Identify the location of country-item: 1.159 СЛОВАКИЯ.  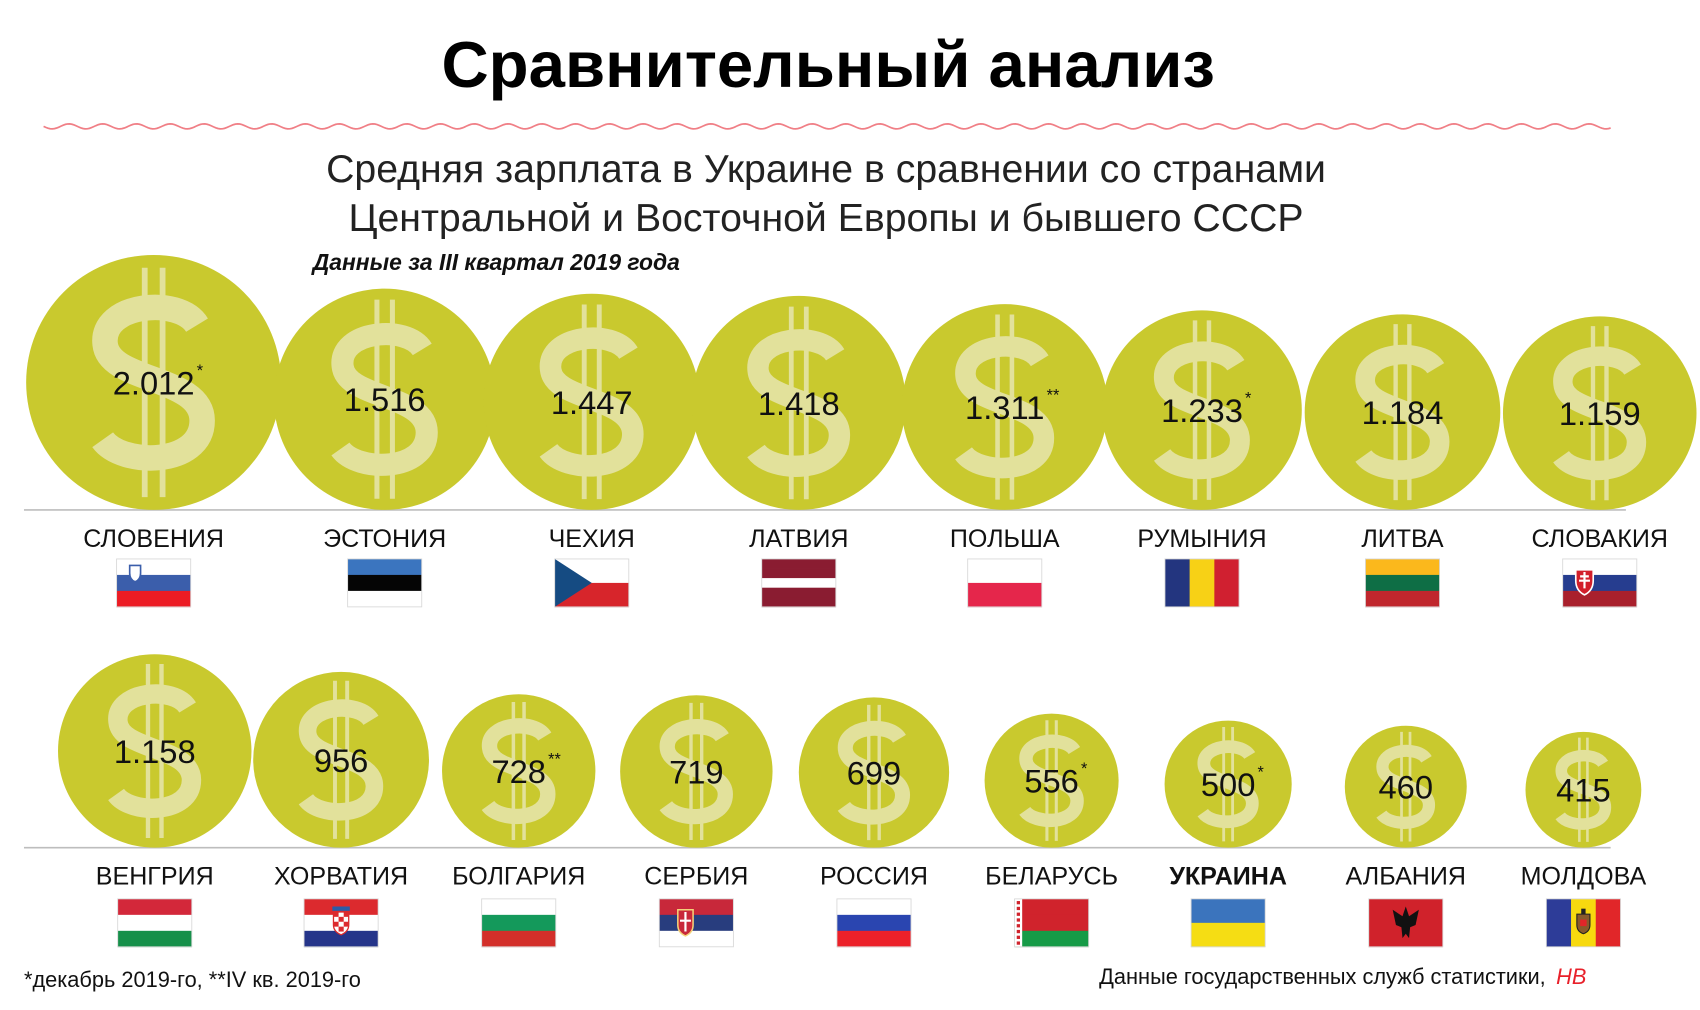
(1599, 462).